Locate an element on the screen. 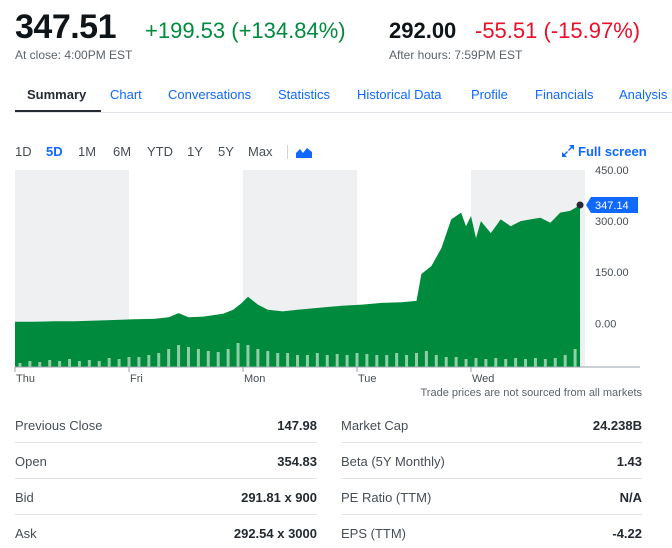 This screenshot has height=548, width=672. tab-profile: Profile is located at coordinates (489, 94).